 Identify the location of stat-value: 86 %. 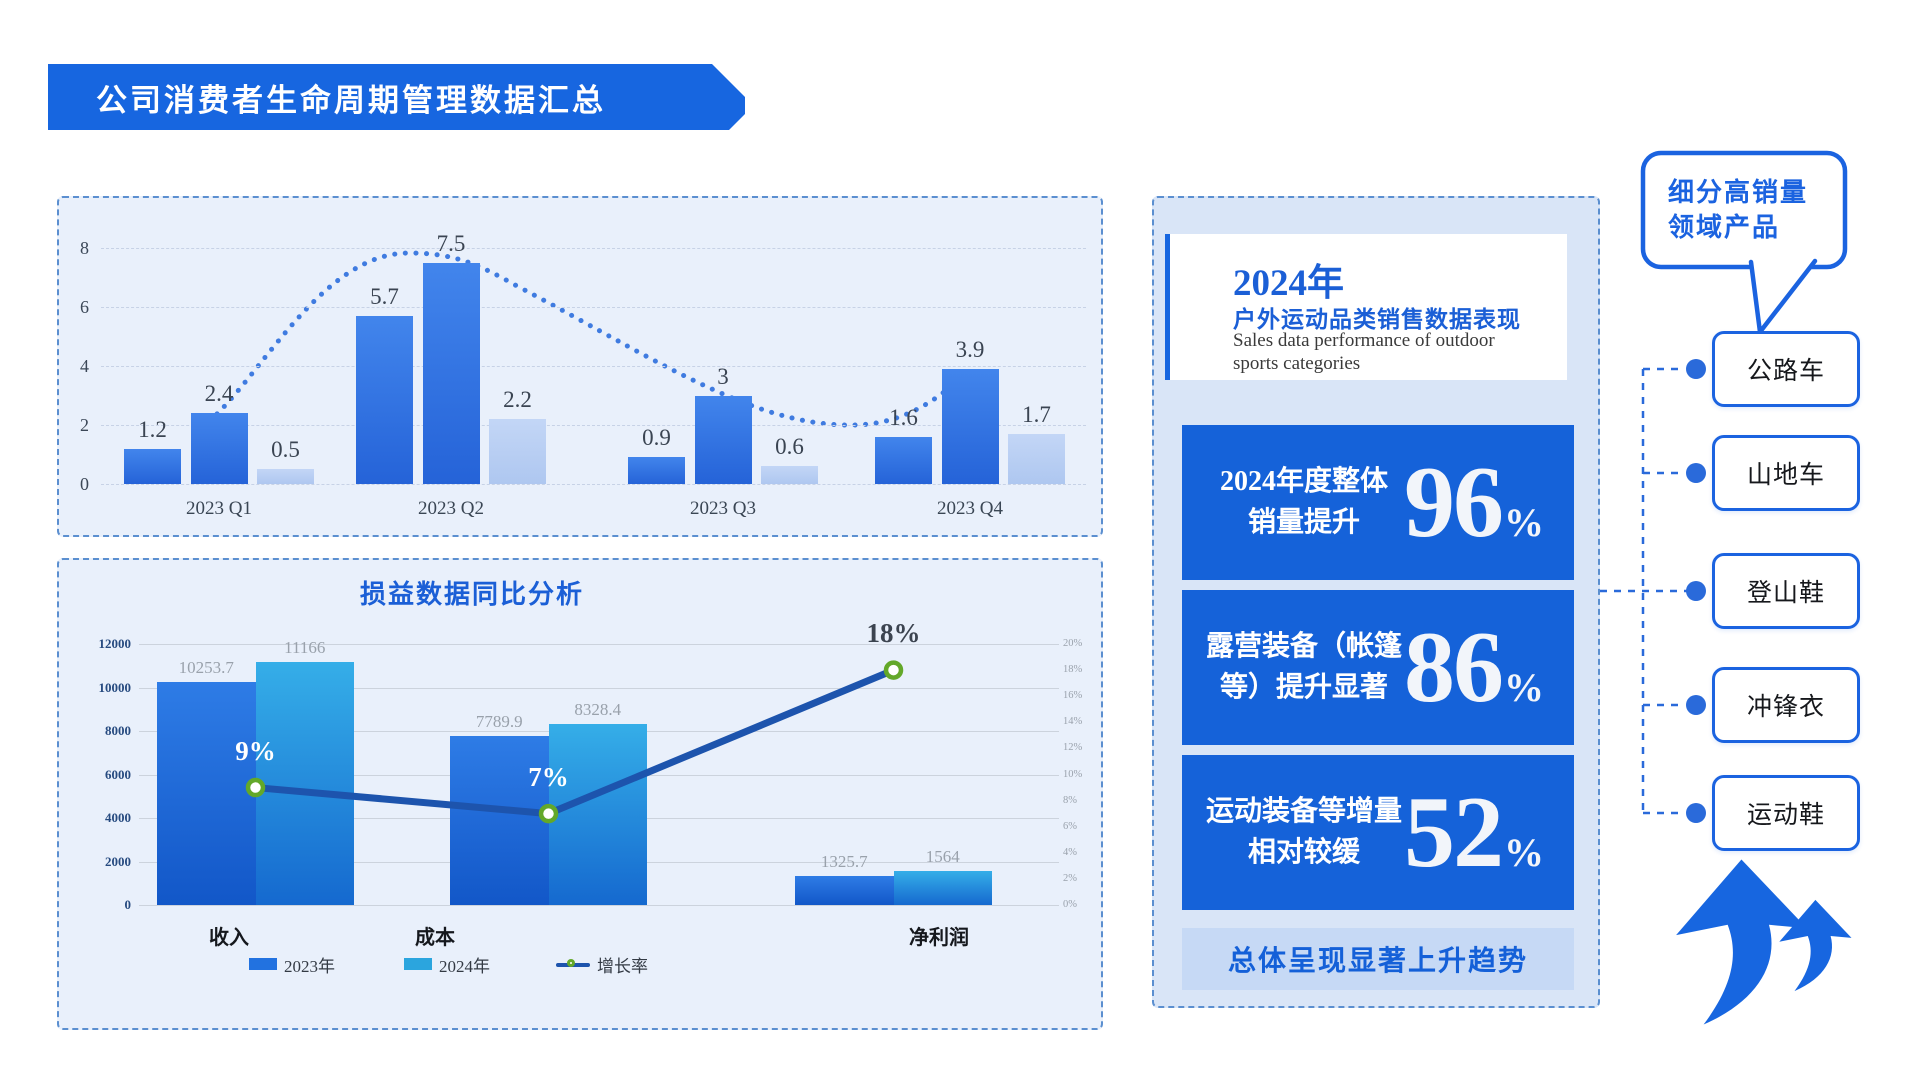
(1474, 667).